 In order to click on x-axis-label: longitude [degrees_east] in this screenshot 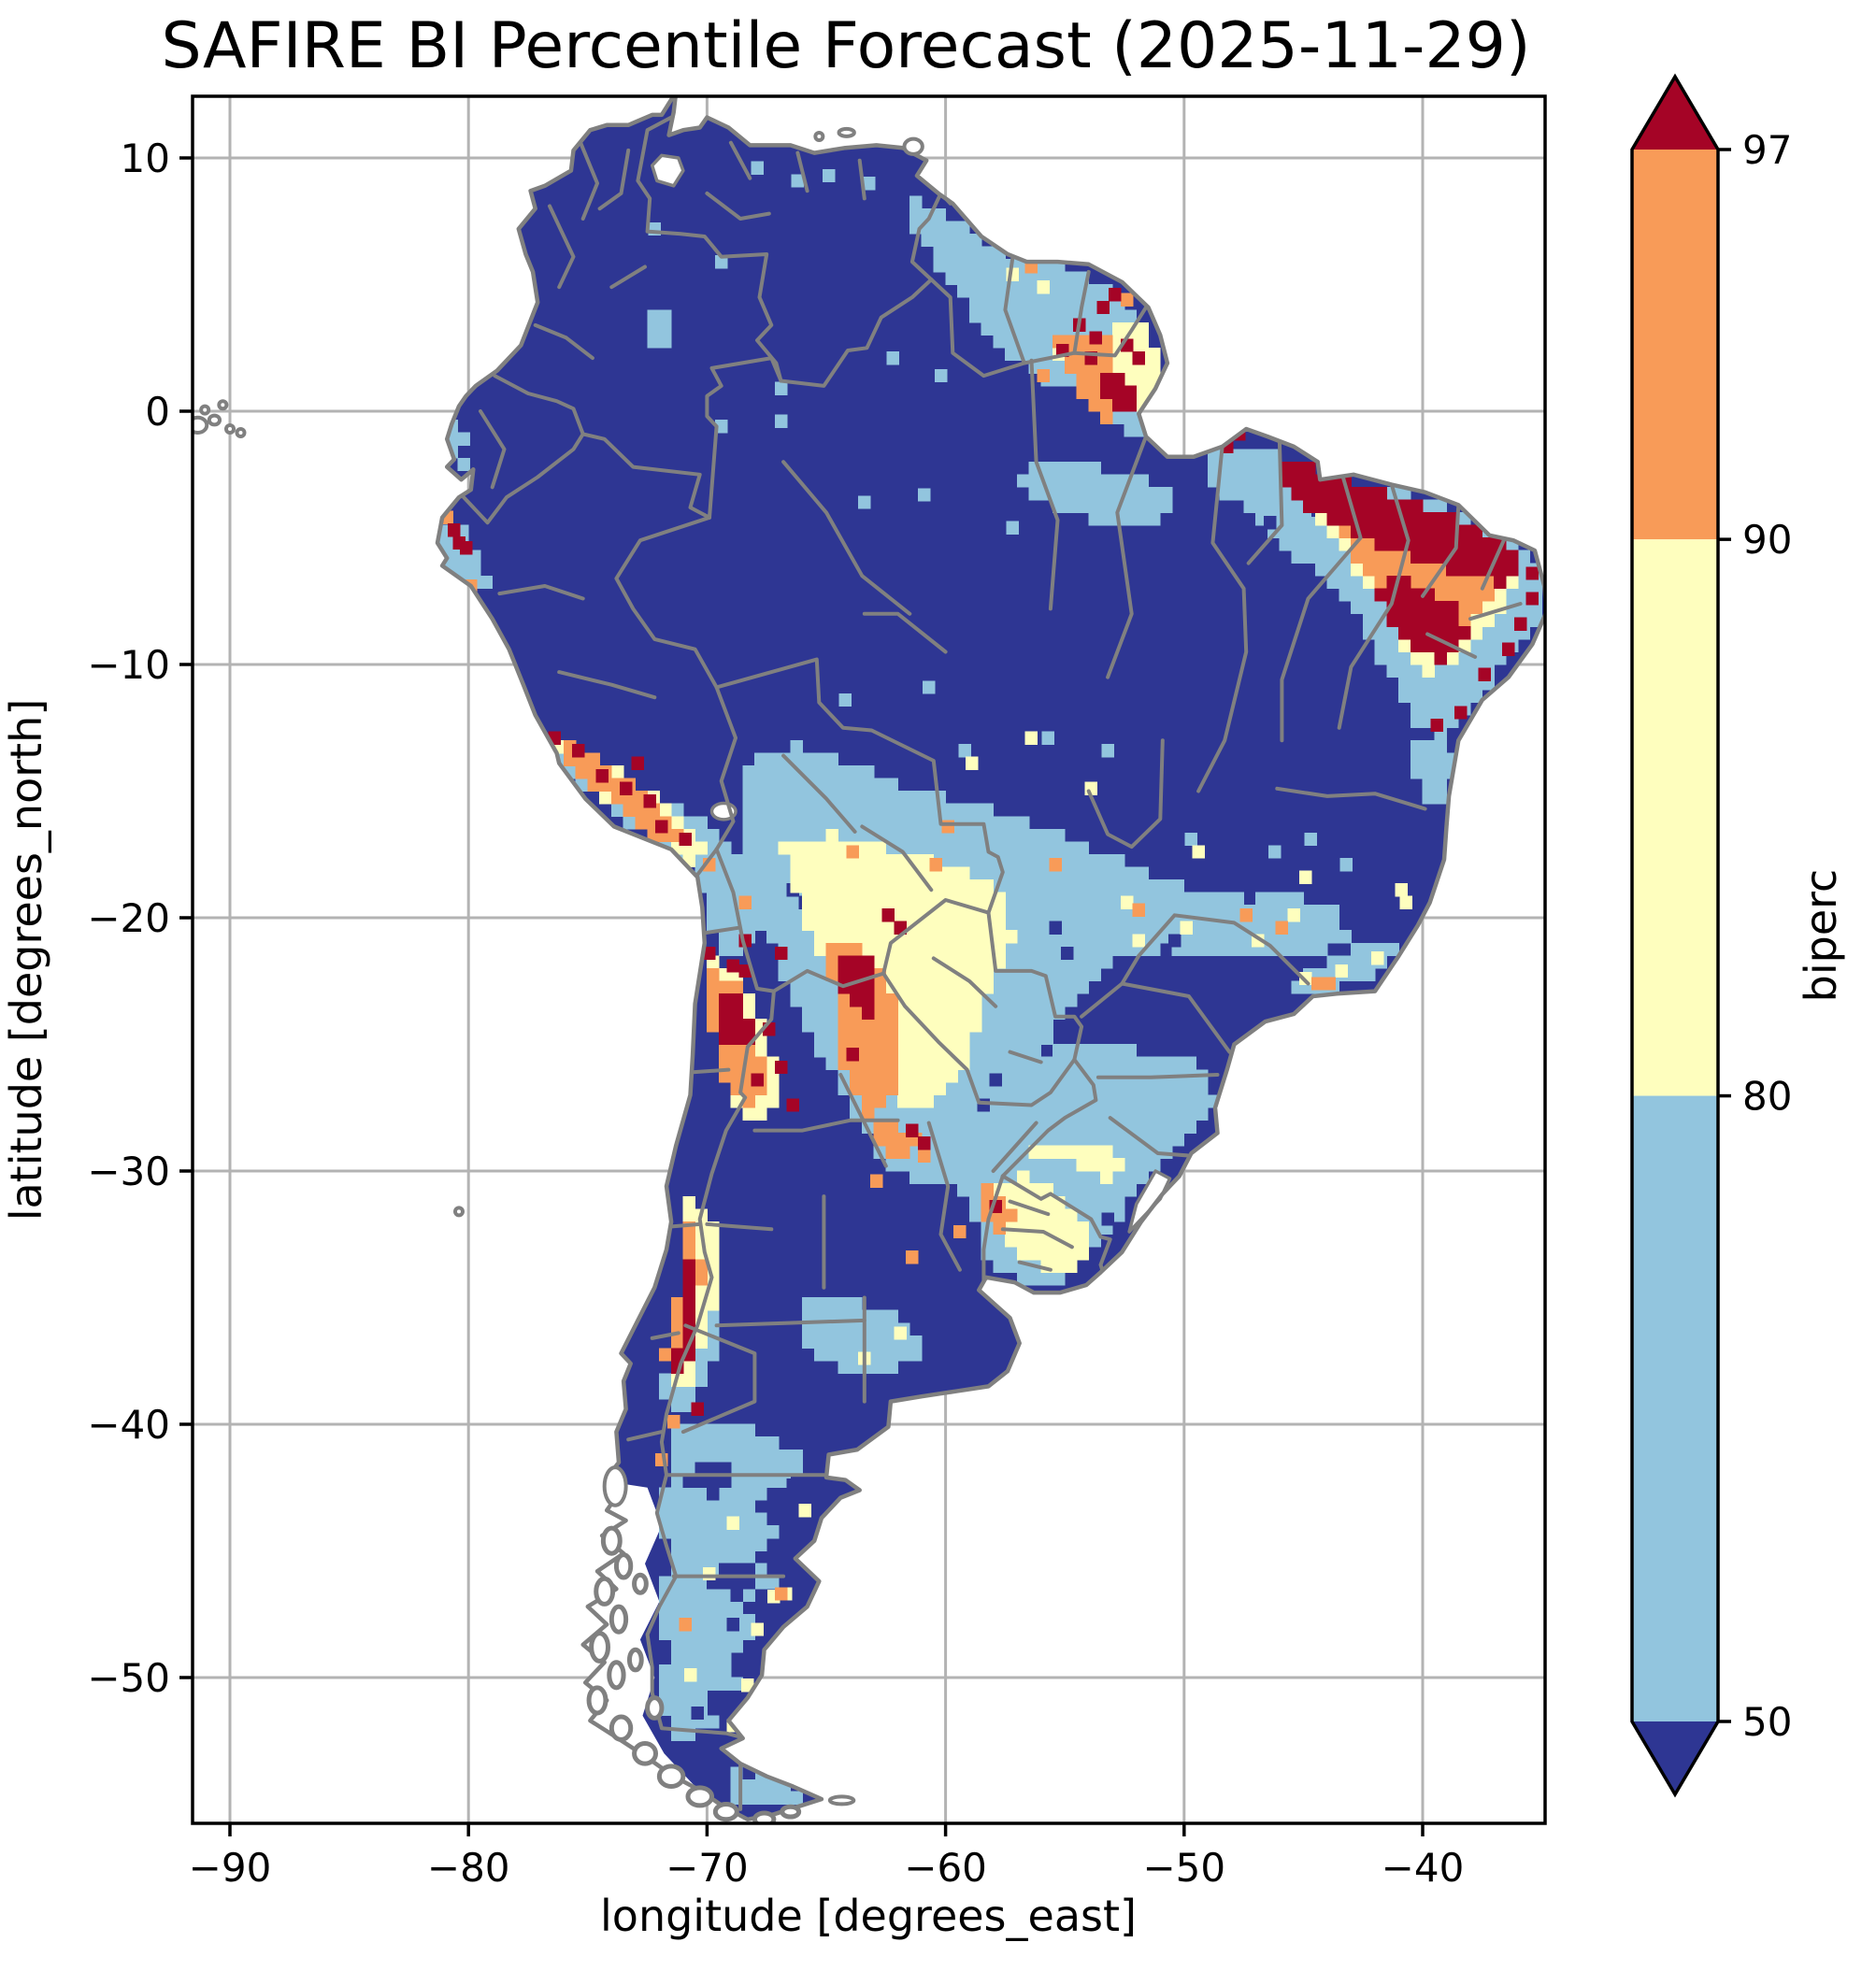, I will do `click(869, 1916)`.